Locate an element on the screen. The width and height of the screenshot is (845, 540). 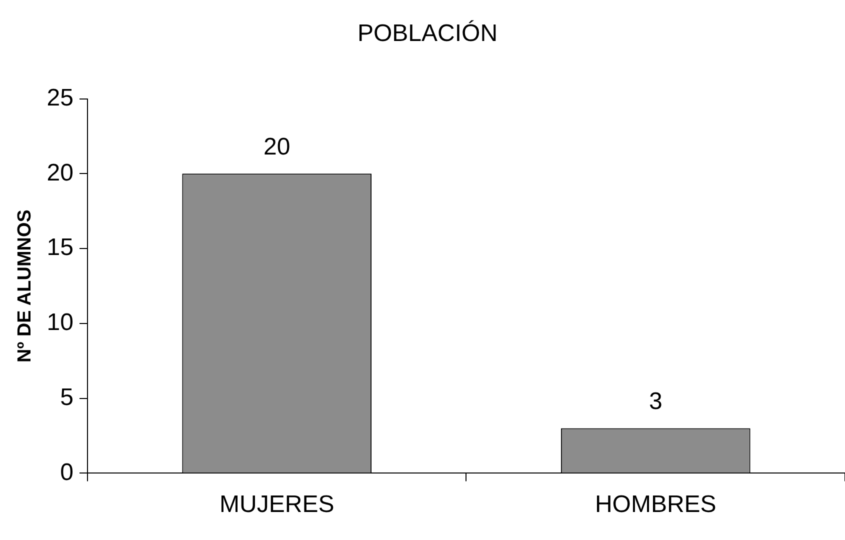
y-tick-label: 10 is located at coordinates (60, 322).